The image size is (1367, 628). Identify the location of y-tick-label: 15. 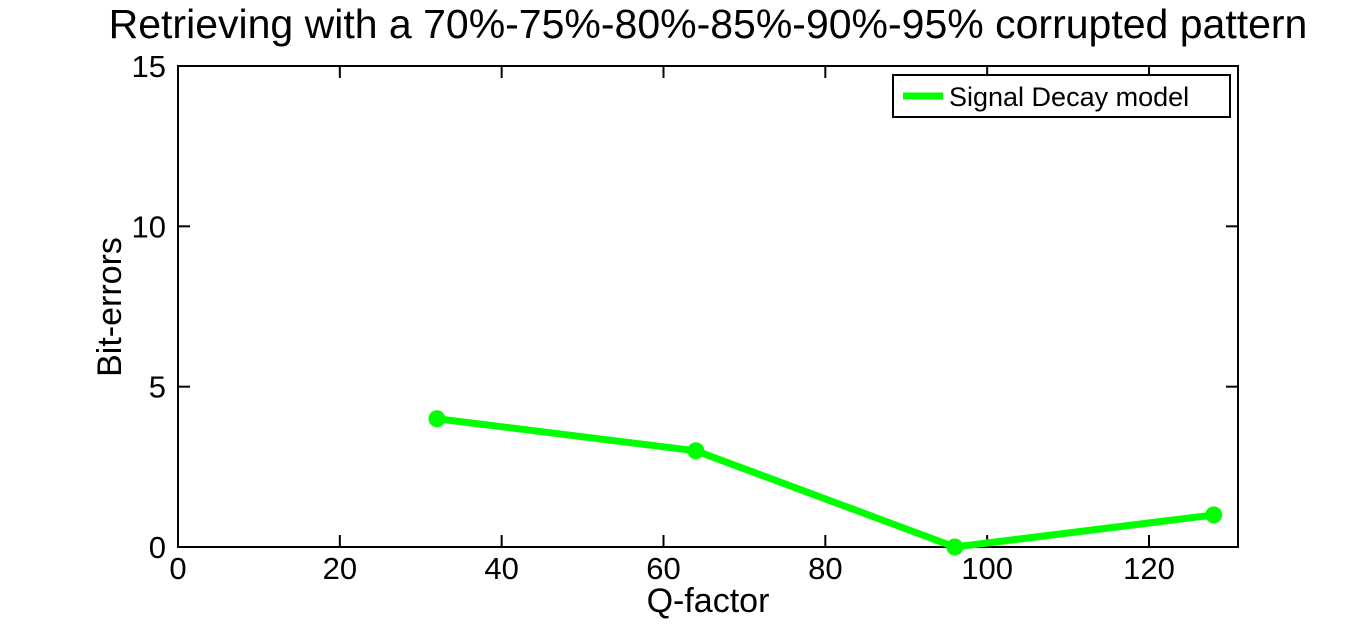
(149, 66).